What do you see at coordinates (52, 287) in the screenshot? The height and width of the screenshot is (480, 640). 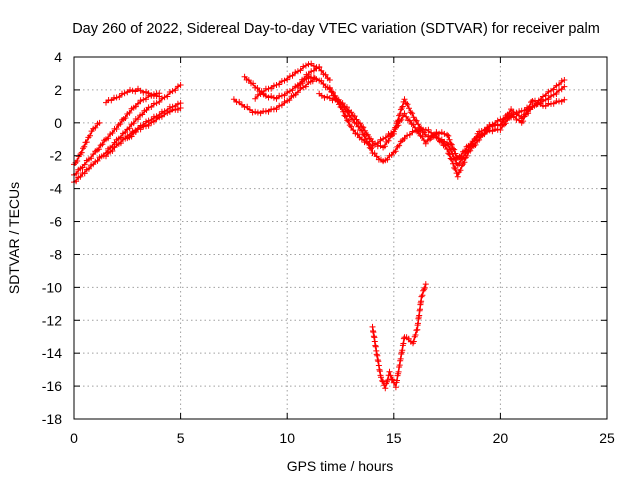 I see `y-tick-label: -10` at bounding box center [52, 287].